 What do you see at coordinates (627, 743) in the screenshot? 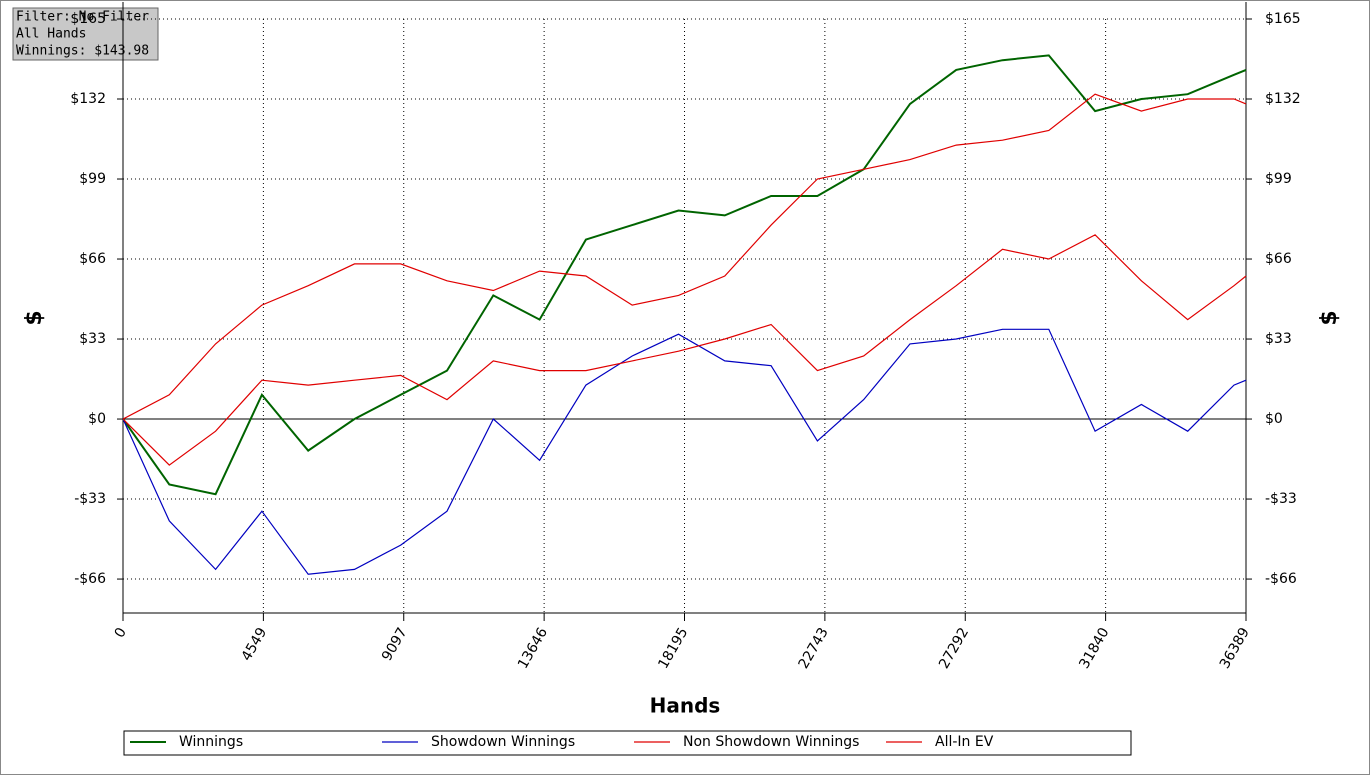
I see `legend` at bounding box center [627, 743].